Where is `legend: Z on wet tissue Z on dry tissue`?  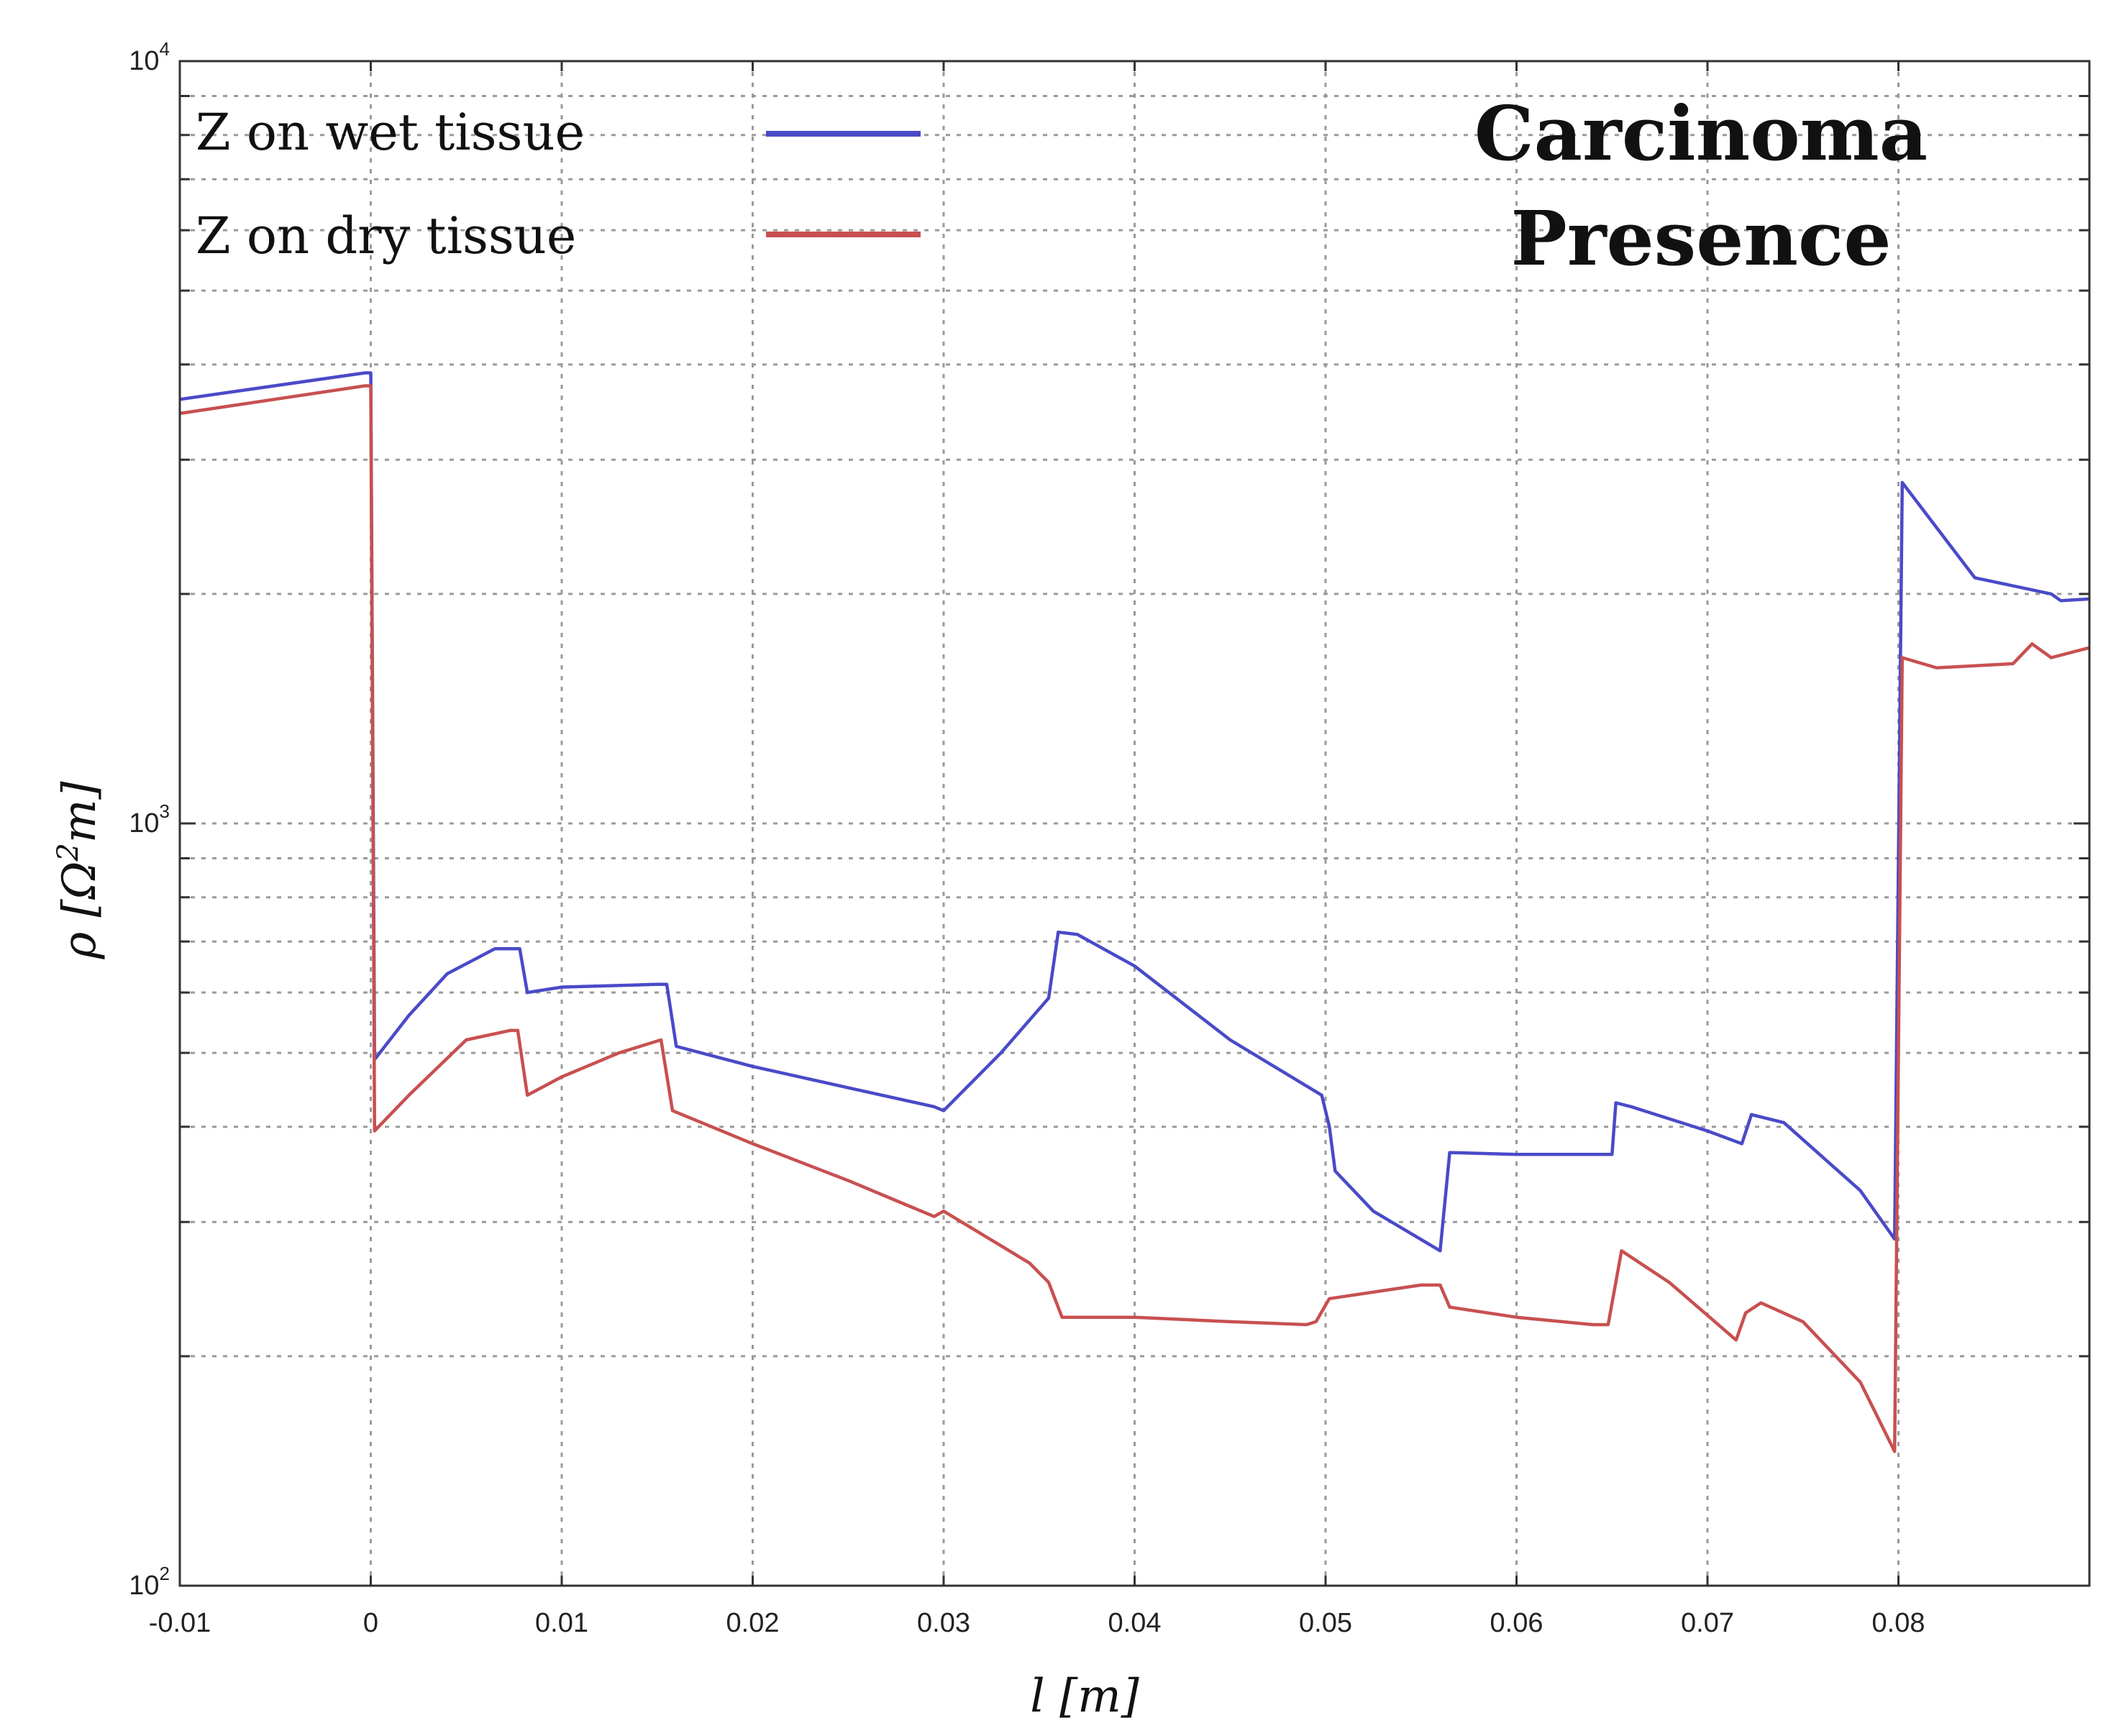
legend: Z on wet tissue Z on dry tissue is located at coordinates (559, 184).